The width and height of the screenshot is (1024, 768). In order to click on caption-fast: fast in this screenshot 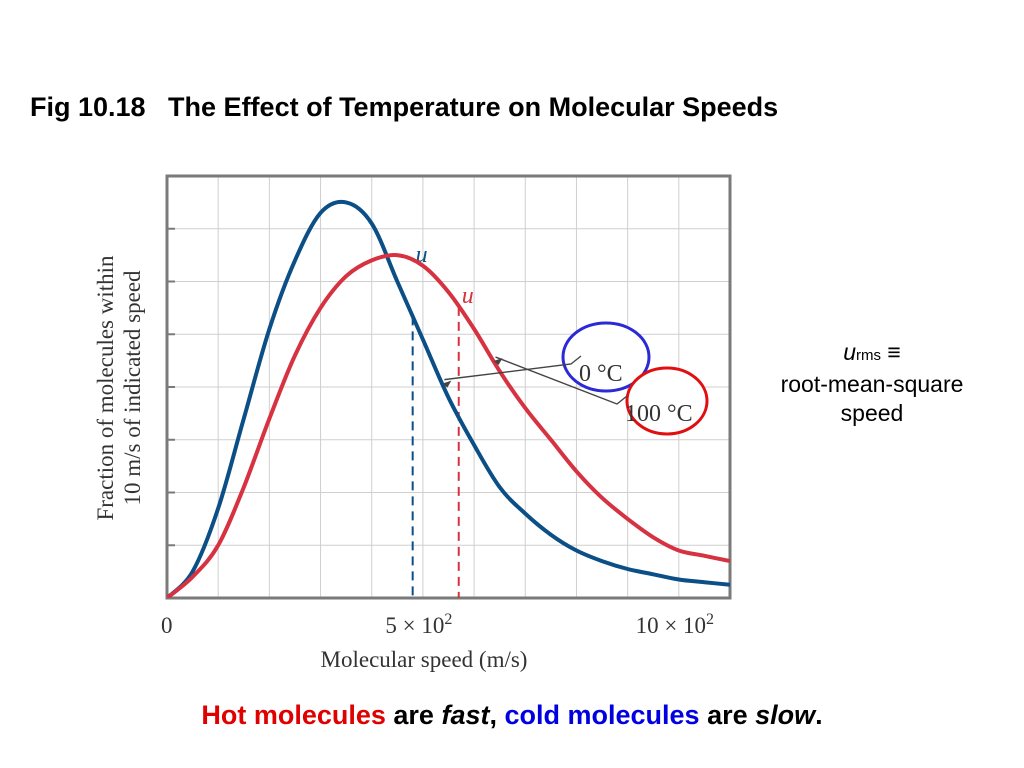, I will do `click(465, 715)`.